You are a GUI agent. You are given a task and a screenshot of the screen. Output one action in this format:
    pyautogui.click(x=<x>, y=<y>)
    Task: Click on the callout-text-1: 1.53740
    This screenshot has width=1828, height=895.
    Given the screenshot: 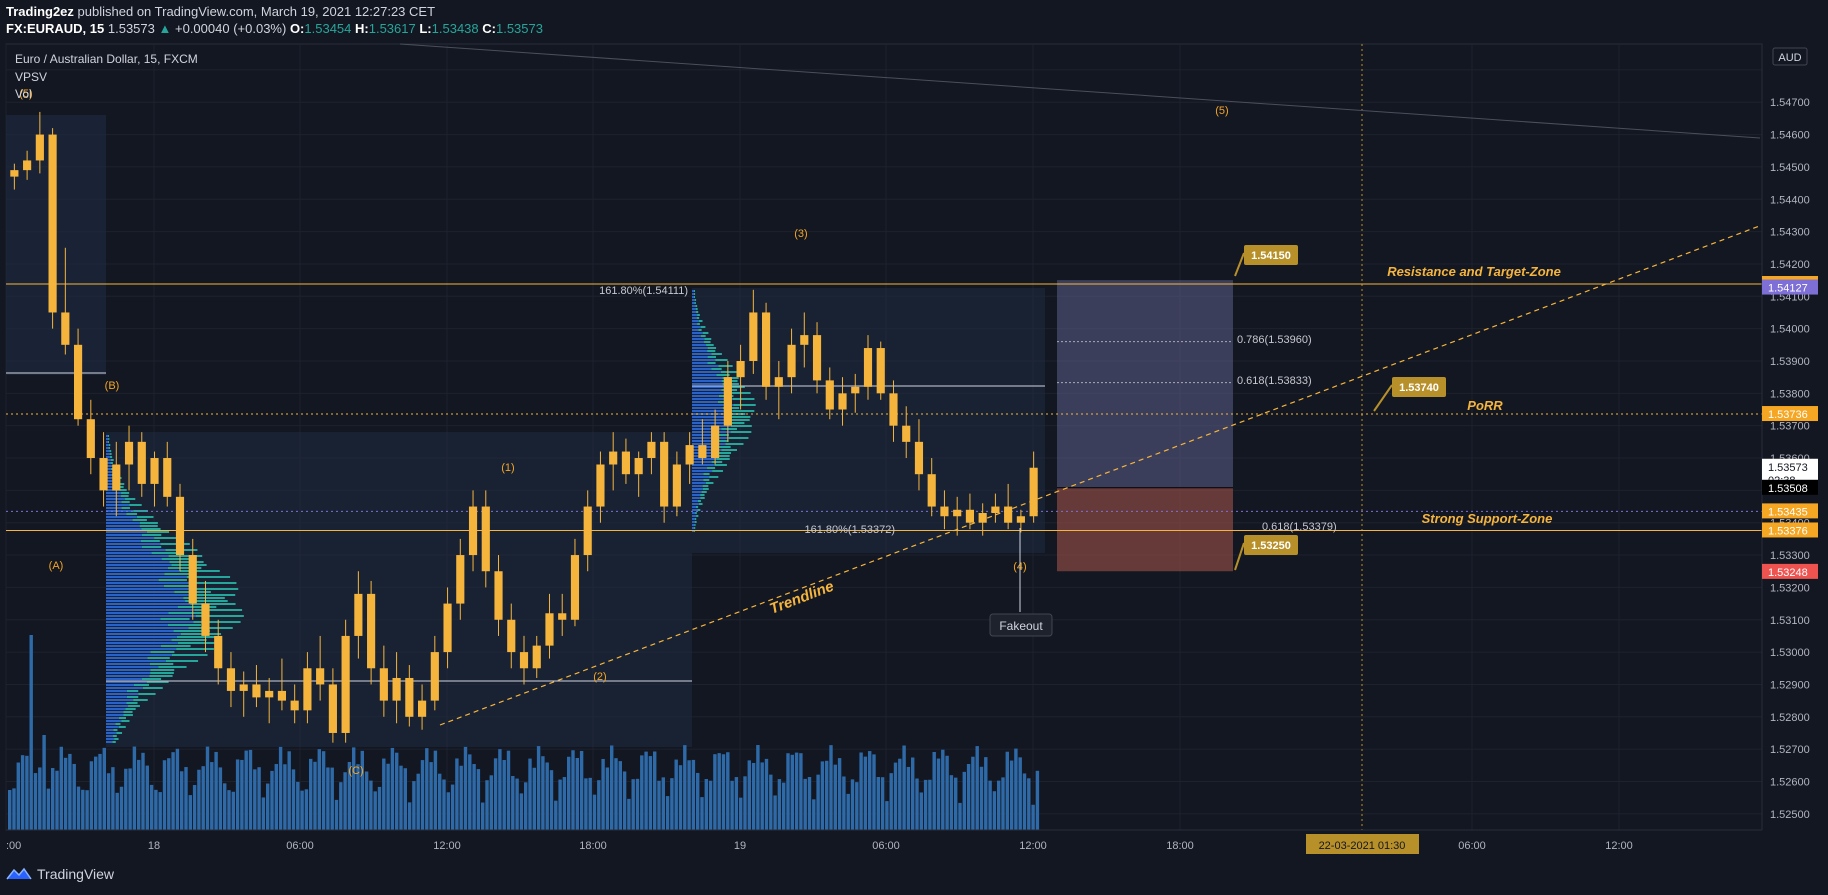 What is the action you would take?
    pyautogui.click(x=1419, y=388)
    